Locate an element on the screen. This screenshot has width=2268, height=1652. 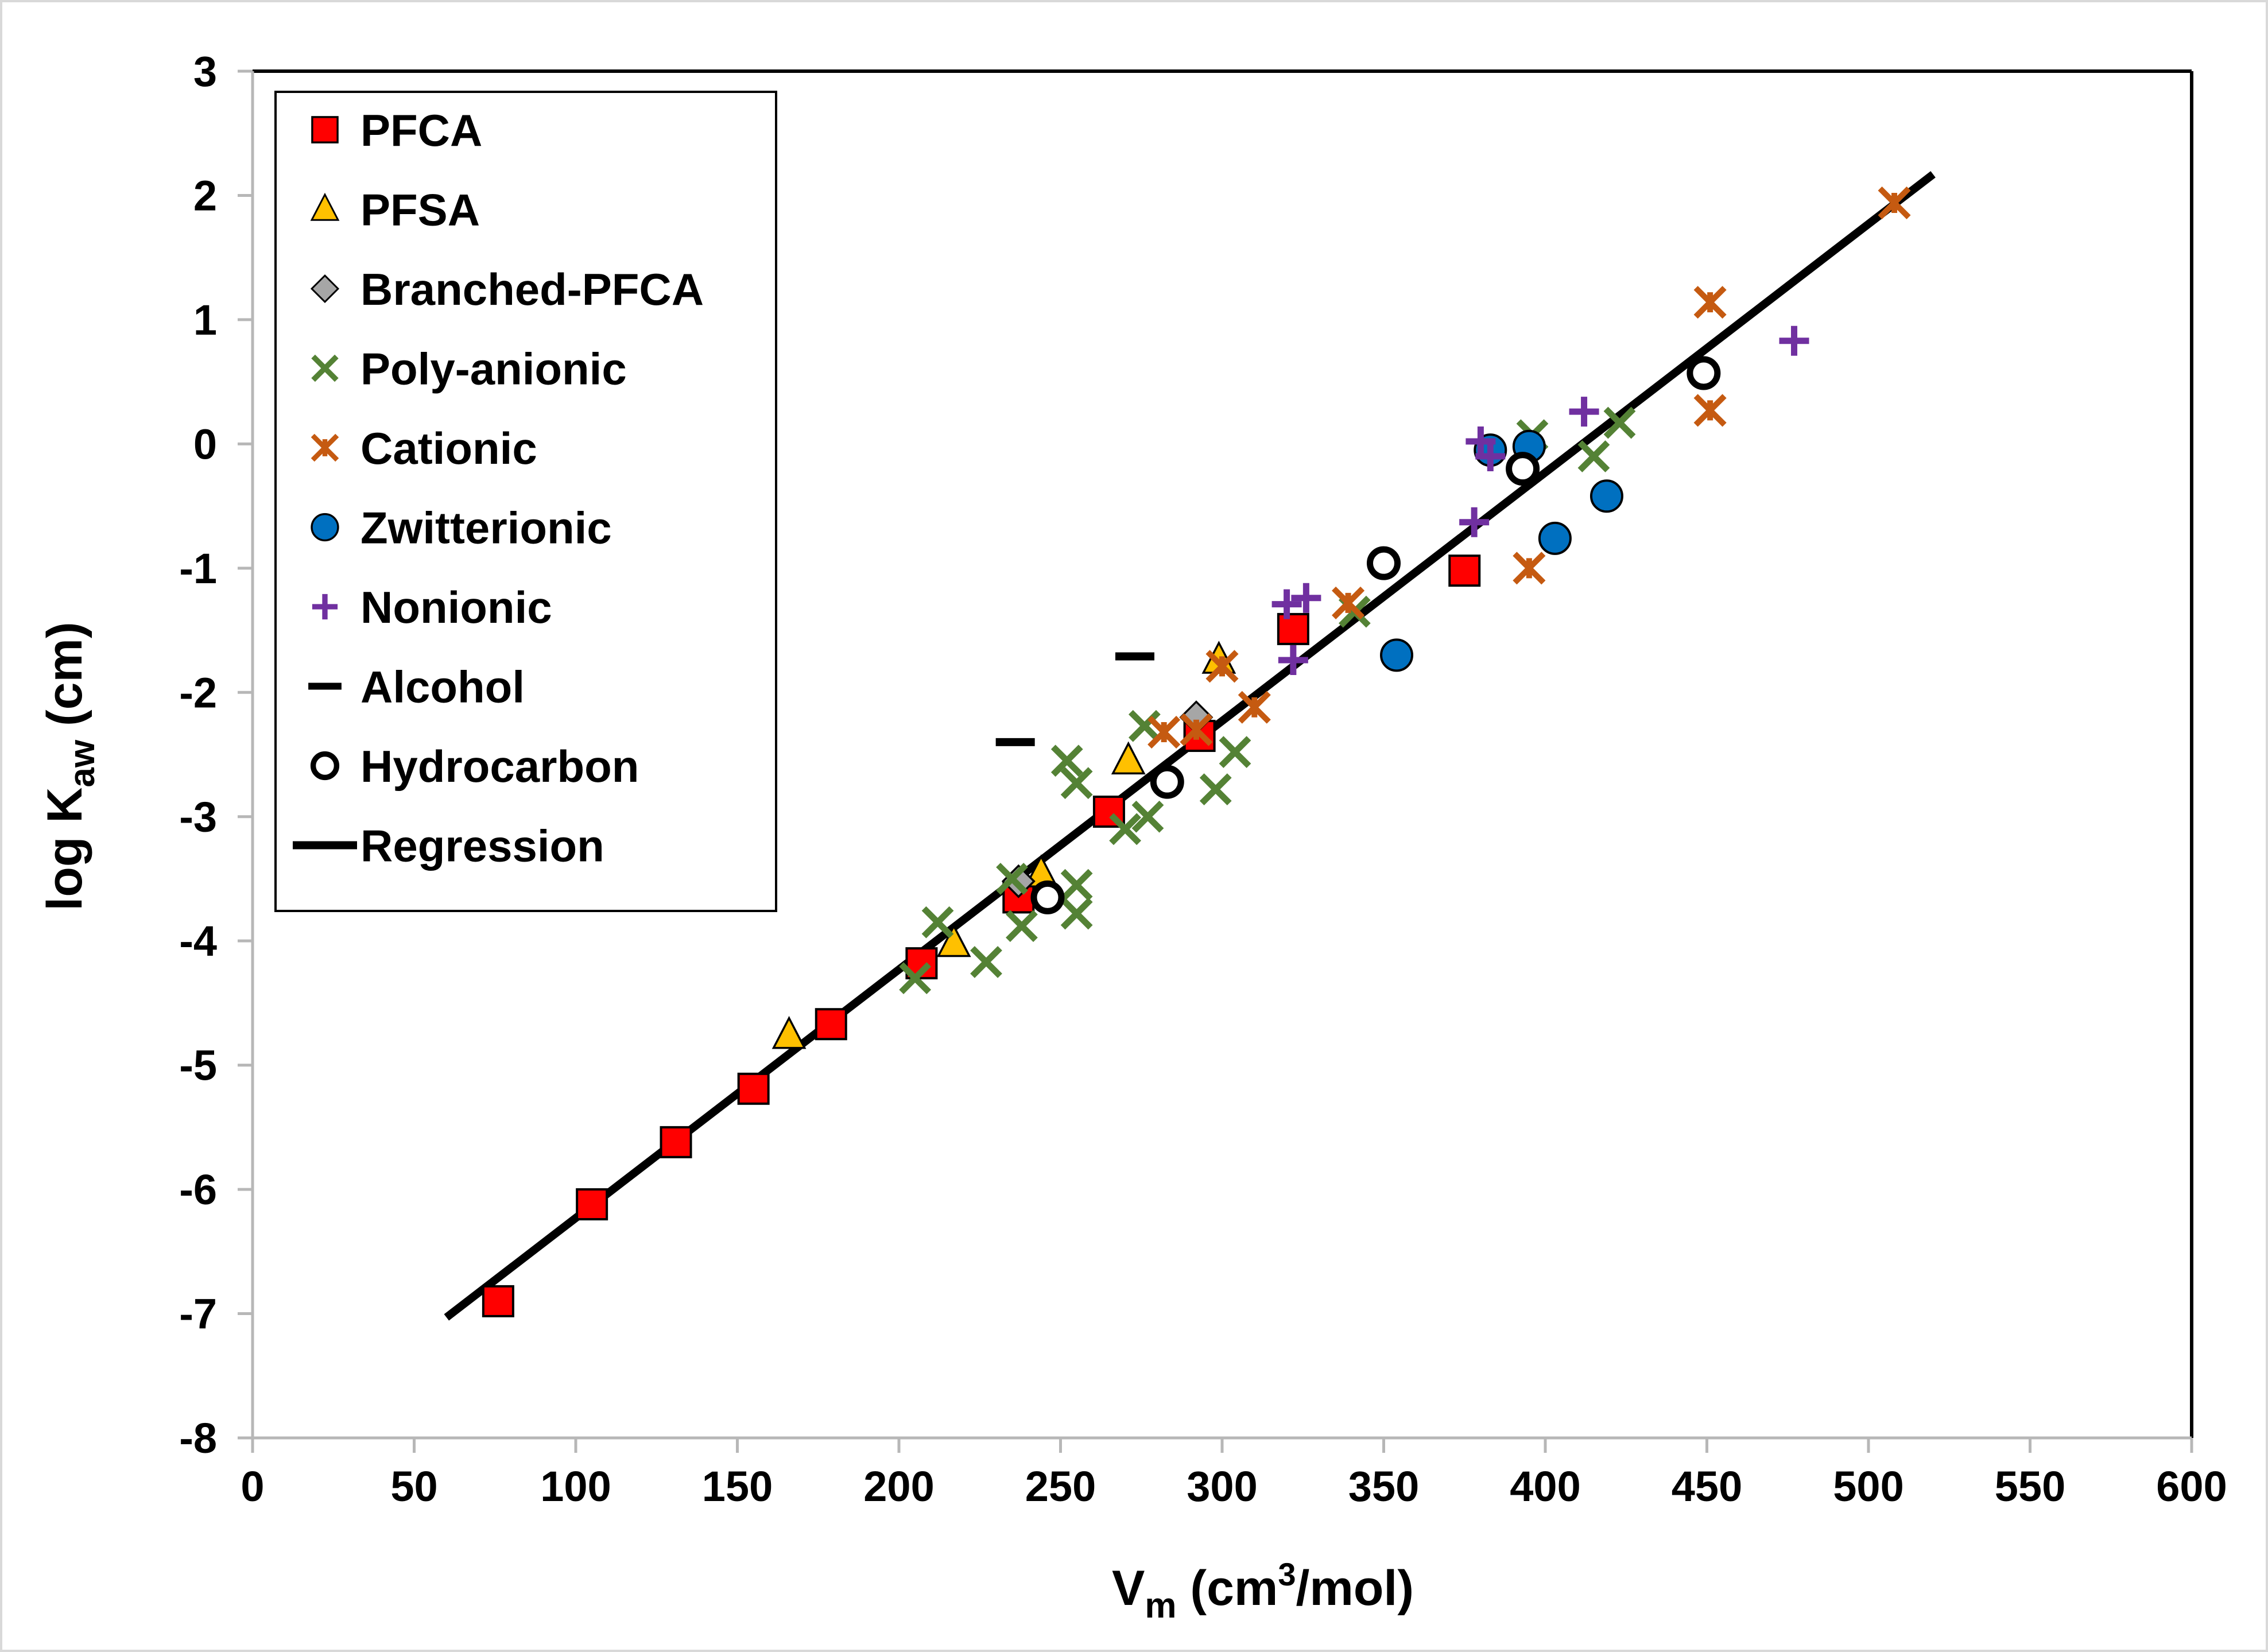
legend-label-hydrocarbon: Hydrocarbon is located at coordinates (499, 767).